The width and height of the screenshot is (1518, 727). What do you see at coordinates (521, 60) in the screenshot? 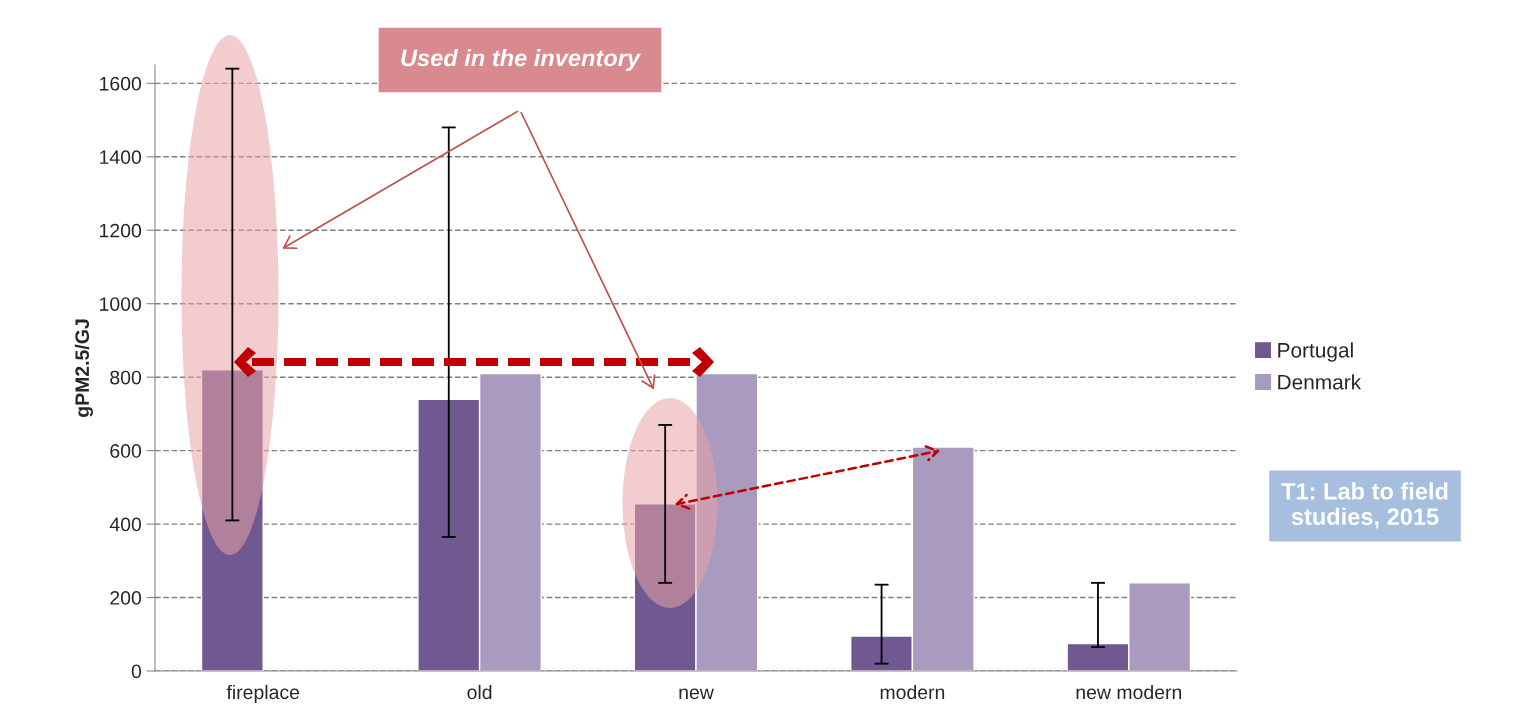
I see `annotation: Used in the inventory` at bounding box center [521, 60].